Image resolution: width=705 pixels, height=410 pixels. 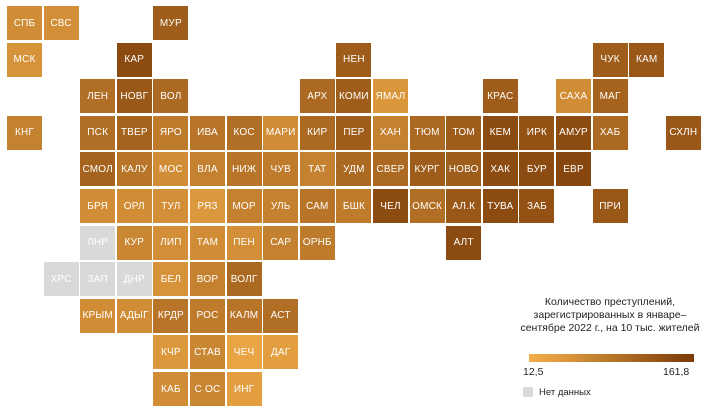 I want to click on region-tile: САХА, so click(x=573, y=96).